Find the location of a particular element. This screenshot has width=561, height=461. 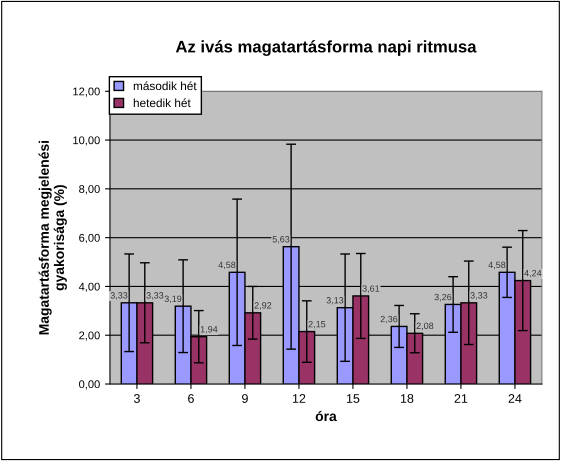

data-label: 3,13 is located at coordinates (335, 300).